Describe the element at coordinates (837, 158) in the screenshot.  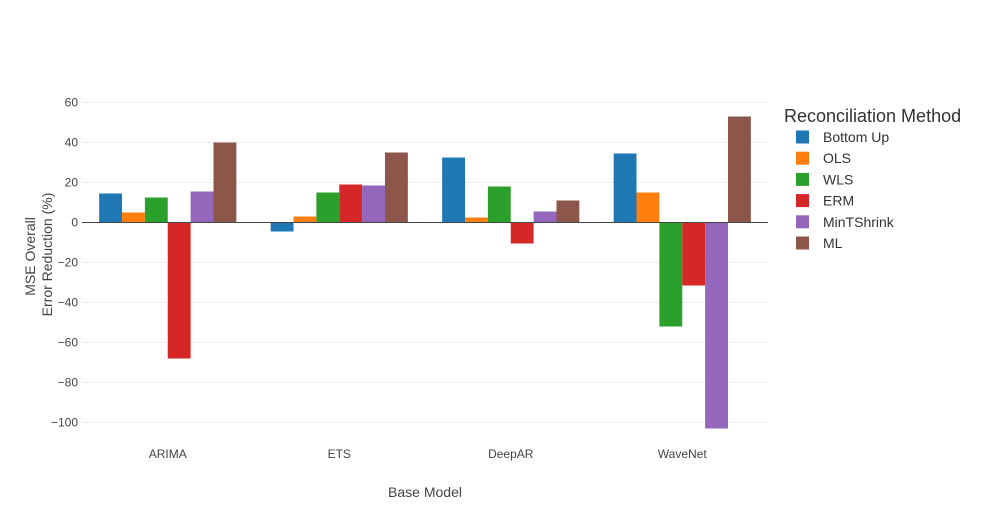
I see `legend-label: OLS` at that location.